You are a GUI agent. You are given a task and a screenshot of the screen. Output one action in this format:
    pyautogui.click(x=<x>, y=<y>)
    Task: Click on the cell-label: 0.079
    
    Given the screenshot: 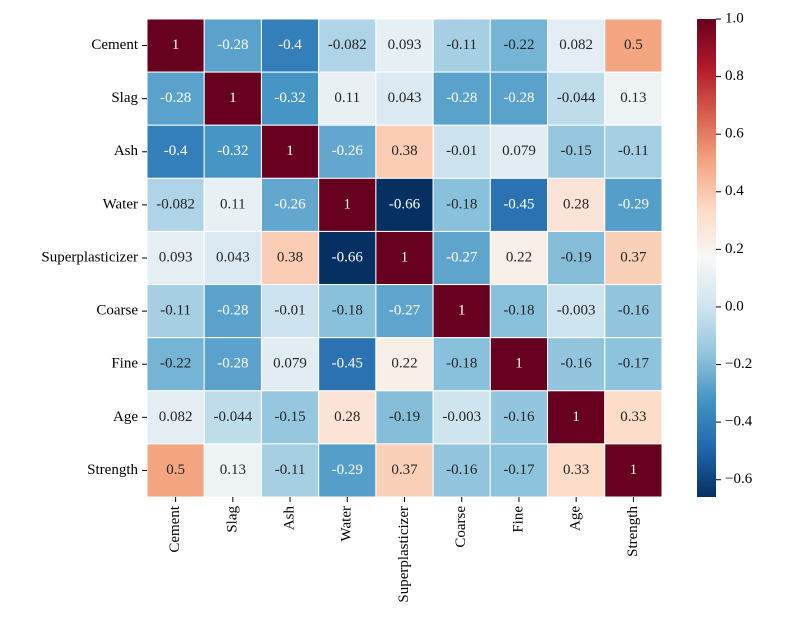 What is the action you would take?
    pyautogui.click(x=290, y=364)
    